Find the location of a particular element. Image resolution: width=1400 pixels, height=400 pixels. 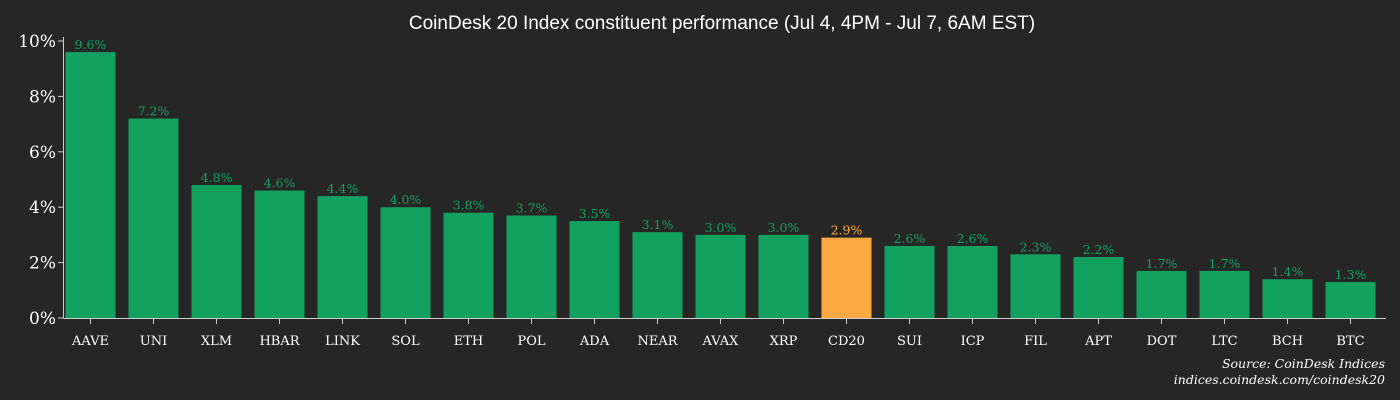

x-tick-label: XLM is located at coordinates (216, 341).